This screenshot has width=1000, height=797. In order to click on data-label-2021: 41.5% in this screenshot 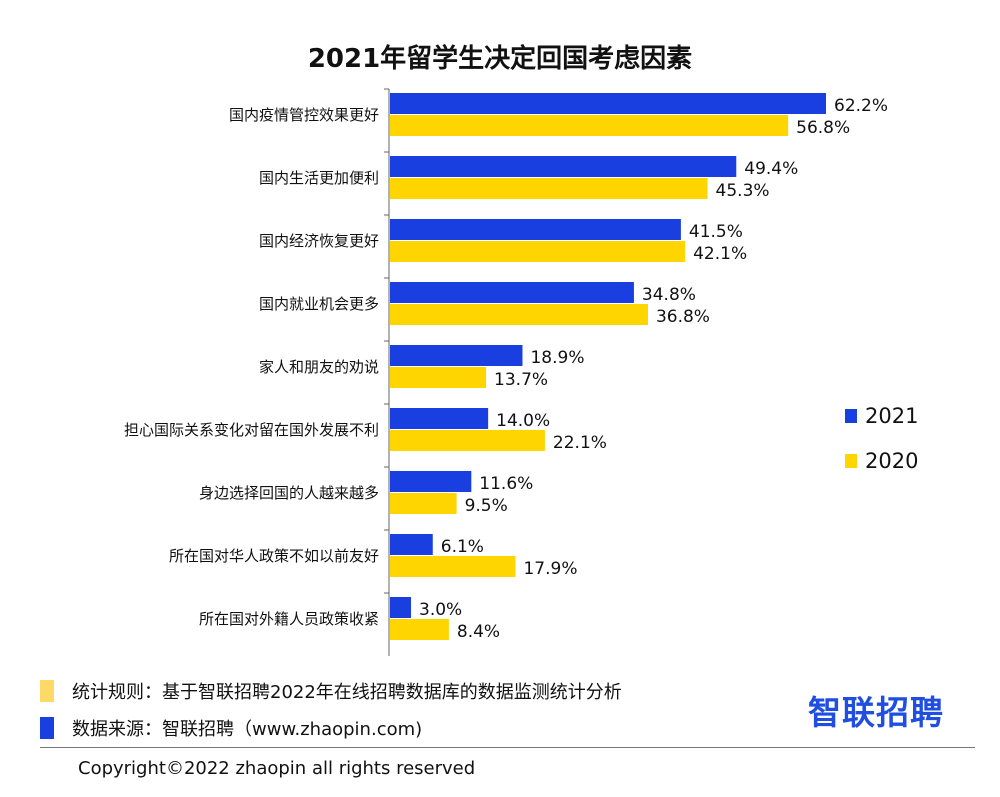, I will do `click(716, 232)`.